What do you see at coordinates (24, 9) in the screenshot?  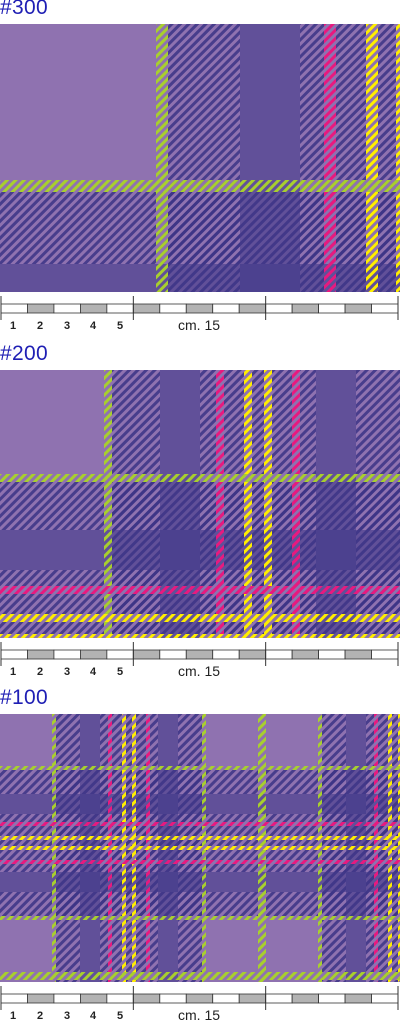 I see `swatch-title: #300` at bounding box center [24, 9].